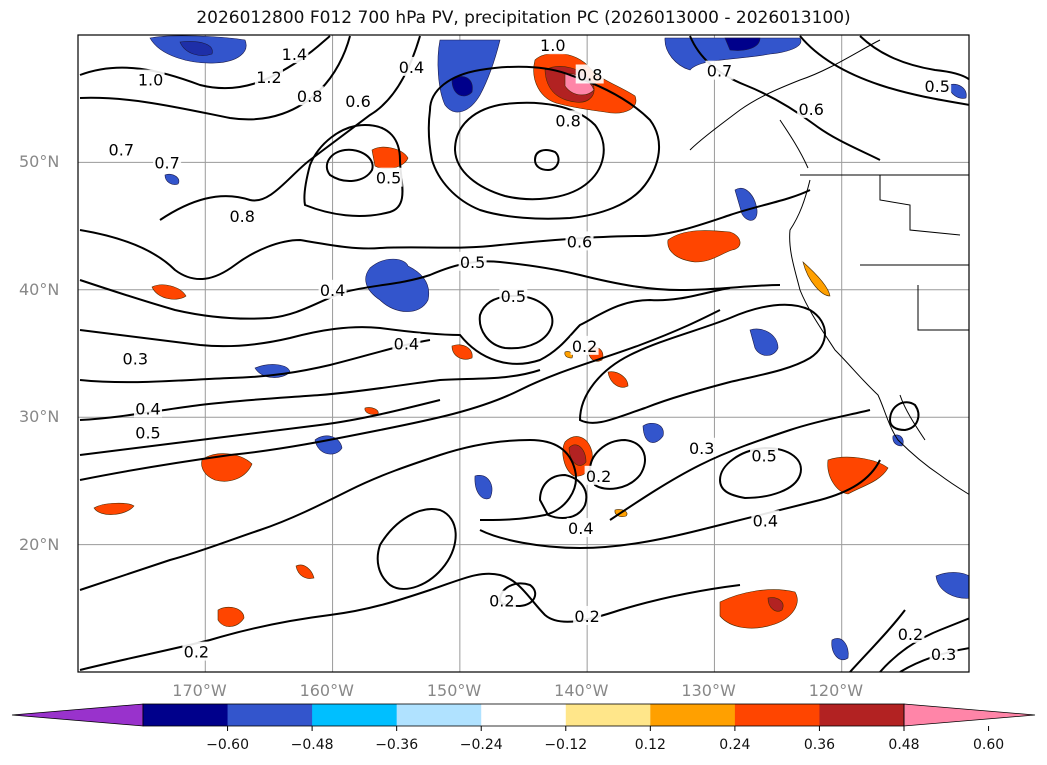  What do you see at coordinates (397, 745) in the screenshot?
I see `colorbar-tick-label: −0.36` at bounding box center [397, 745].